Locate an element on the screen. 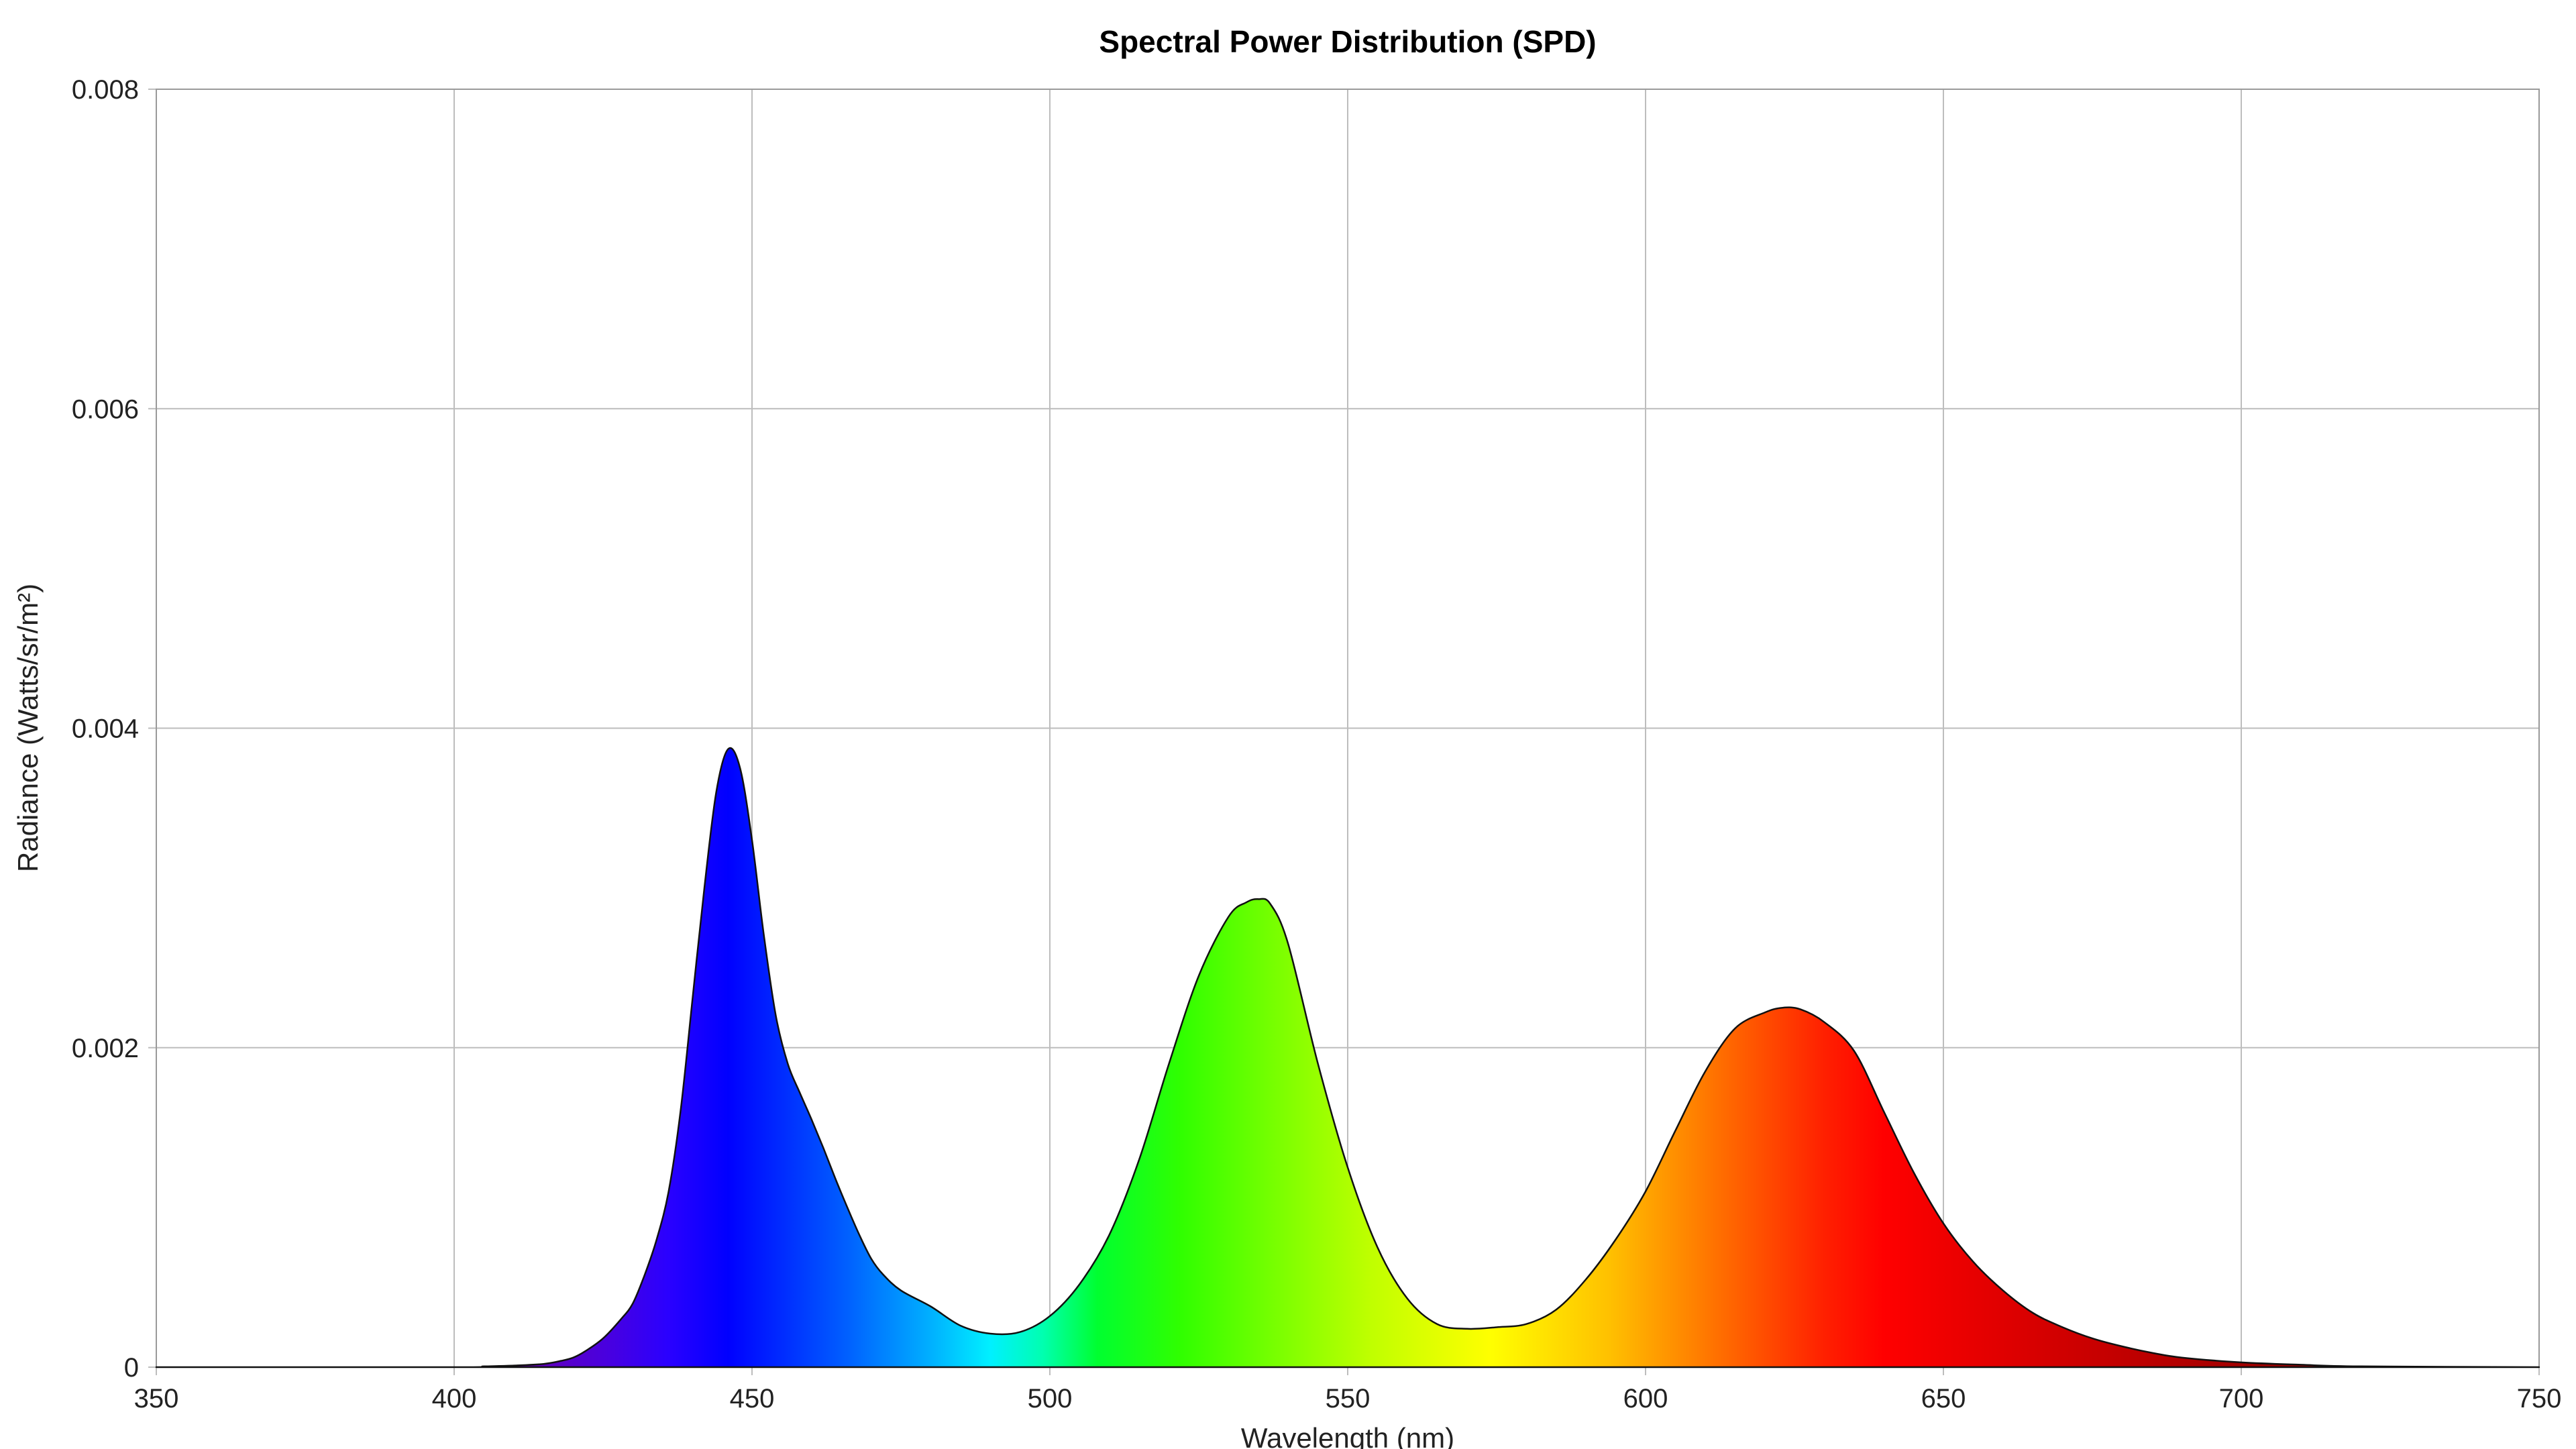  x-tick-label: 650 is located at coordinates (1943, 1398).